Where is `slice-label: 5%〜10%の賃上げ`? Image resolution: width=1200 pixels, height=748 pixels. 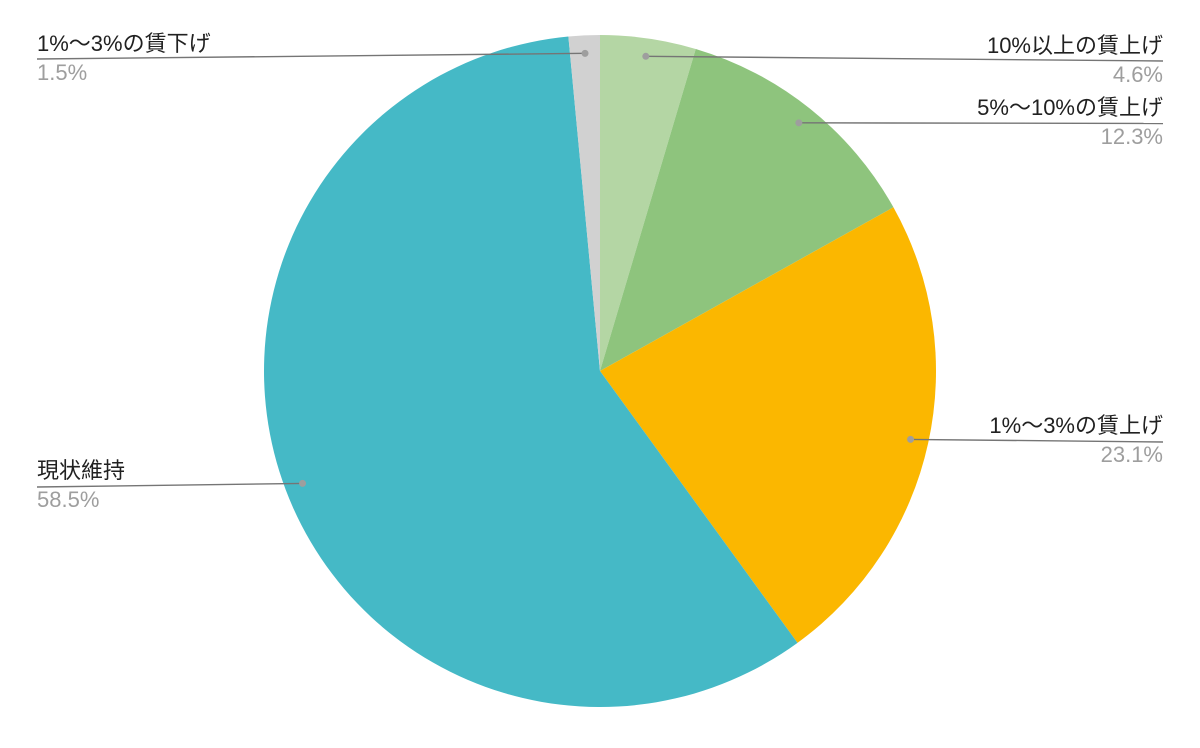
slice-label: 5%〜10%の賃上げ is located at coordinates (1070, 107).